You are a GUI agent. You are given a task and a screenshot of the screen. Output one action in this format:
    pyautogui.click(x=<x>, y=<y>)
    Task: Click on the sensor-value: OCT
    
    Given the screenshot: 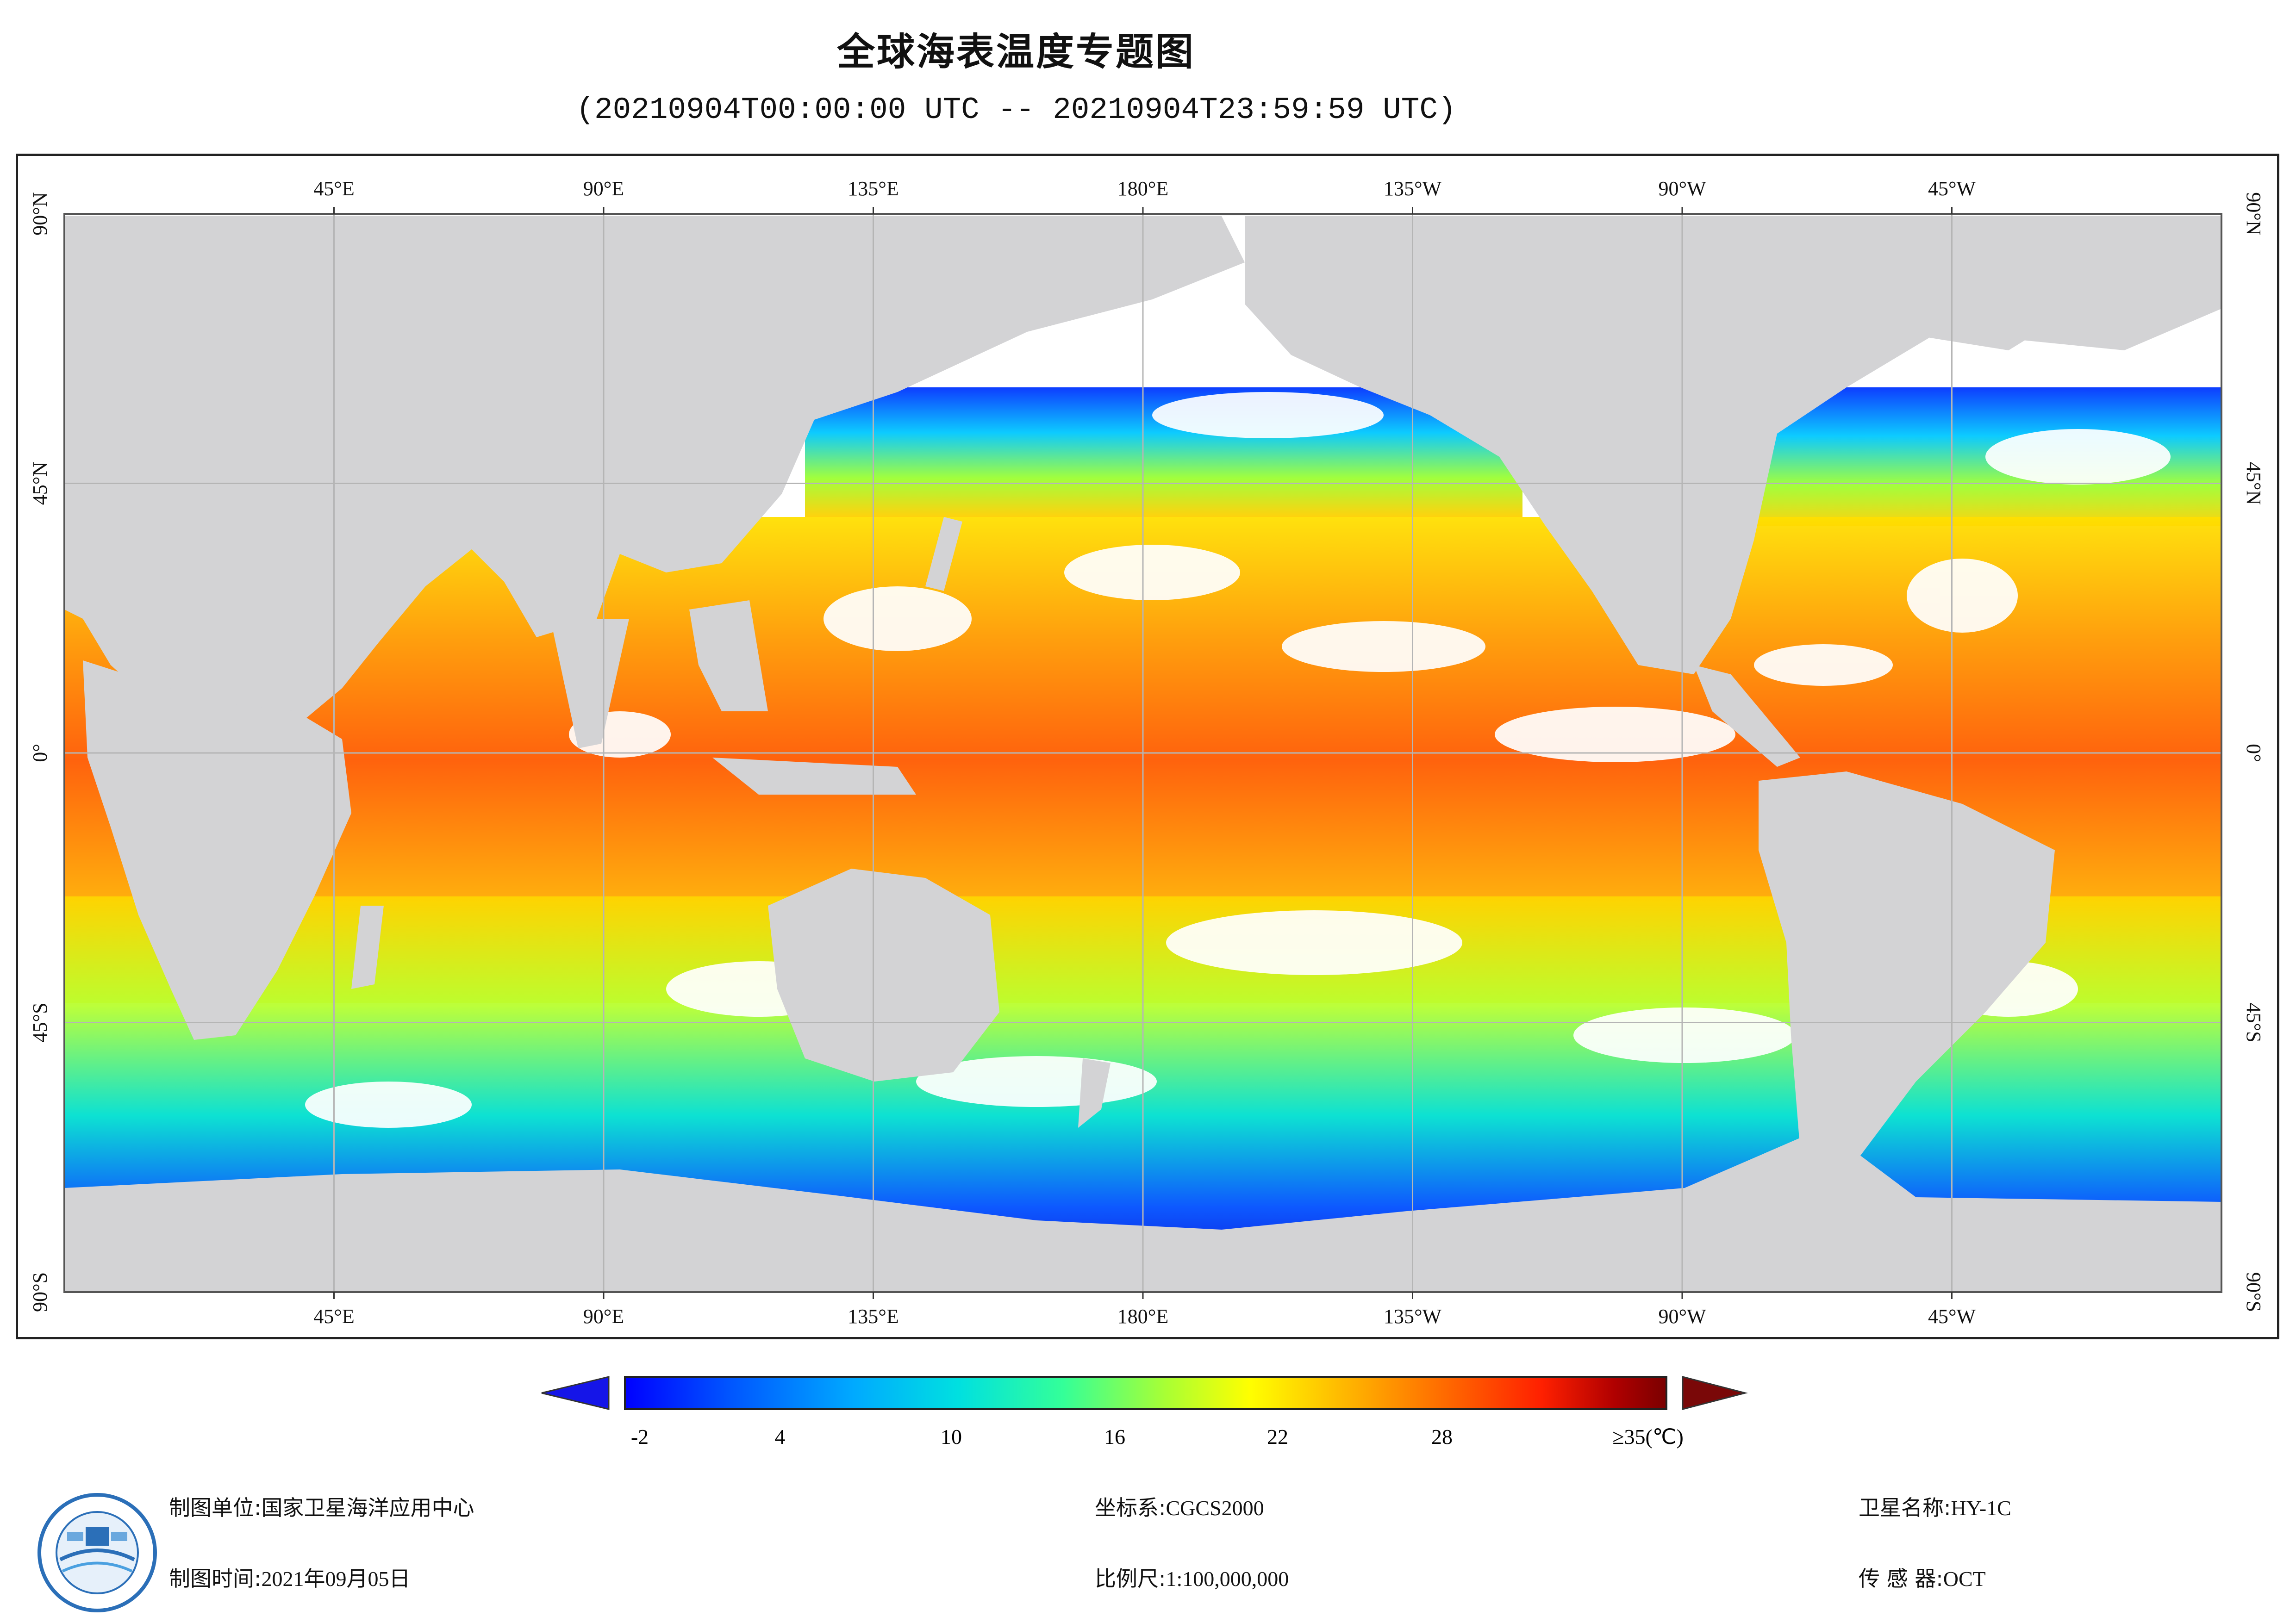 What is the action you would take?
    pyautogui.click(x=1964, y=1579)
    